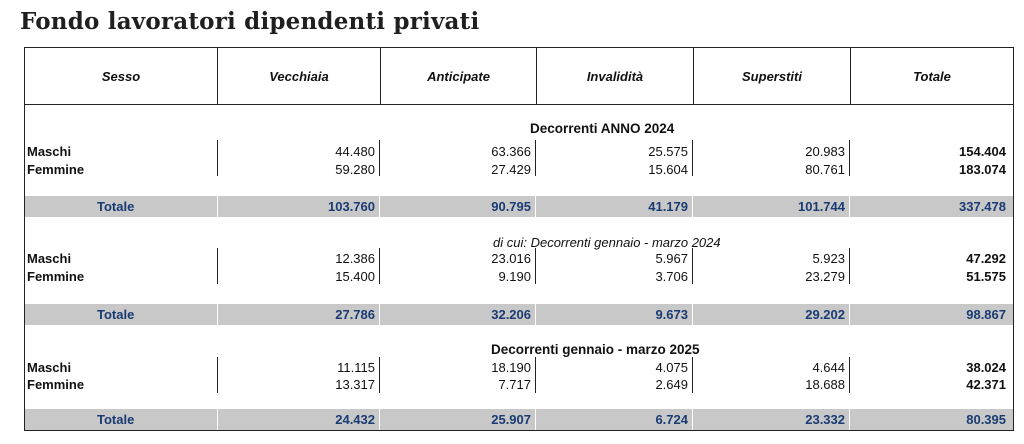 This screenshot has width=1024, height=444. Describe the element at coordinates (614, 76) in the screenshot. I see `header-invalidita: Invalidità` at that location.